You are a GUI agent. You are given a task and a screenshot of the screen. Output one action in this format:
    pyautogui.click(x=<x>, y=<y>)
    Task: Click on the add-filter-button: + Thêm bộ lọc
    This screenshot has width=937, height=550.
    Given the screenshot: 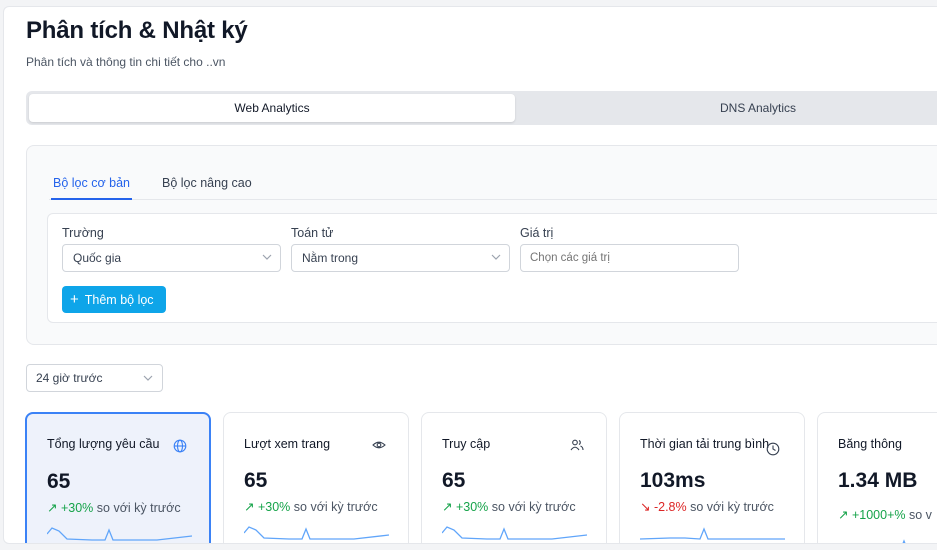 What is the action you would take?
    pyautogui.click(x=114, y=299)
    